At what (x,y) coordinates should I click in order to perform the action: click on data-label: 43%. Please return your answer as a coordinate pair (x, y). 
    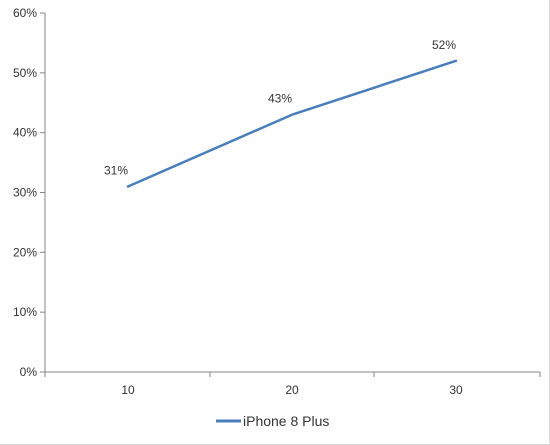
    Looking at the image, I should click on (280, 99).